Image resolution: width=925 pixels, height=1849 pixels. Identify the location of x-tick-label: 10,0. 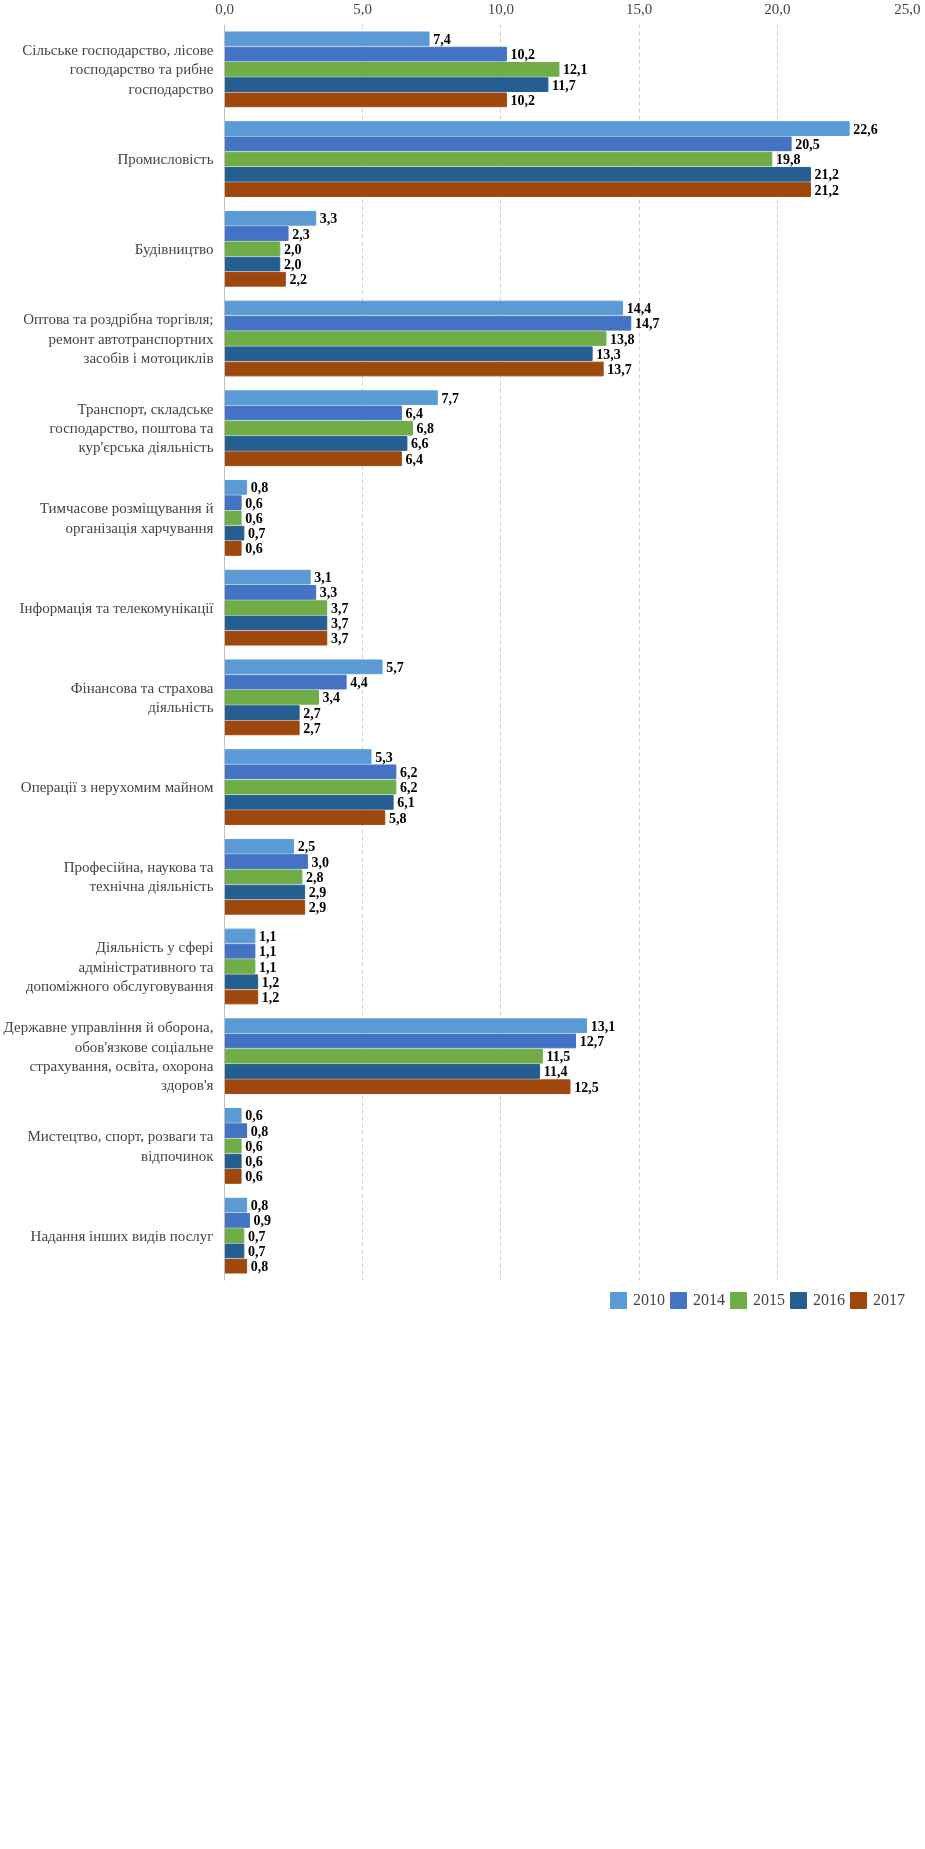
(501, 8).